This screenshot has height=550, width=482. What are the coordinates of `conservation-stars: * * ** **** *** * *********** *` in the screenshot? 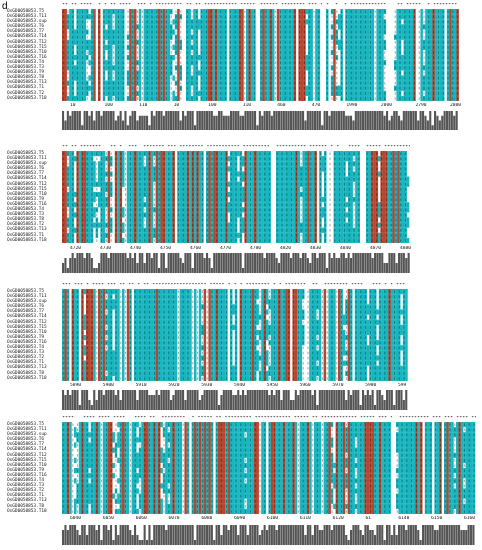 It's located at (140, 5).